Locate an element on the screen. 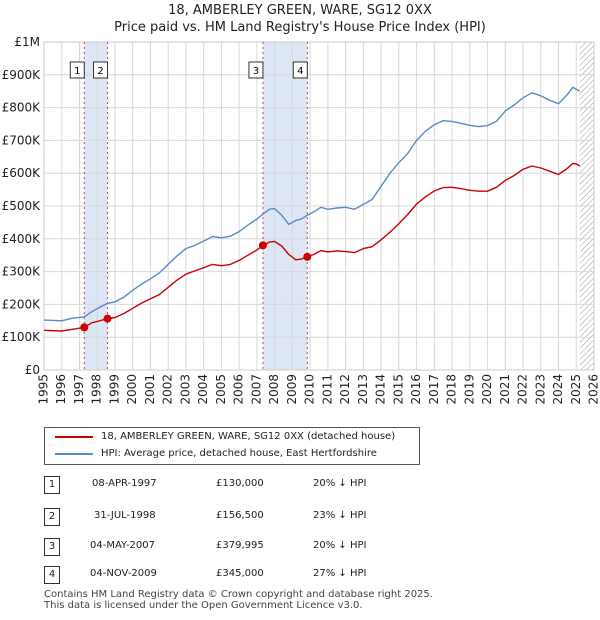  transaction-price: £379,995 is located at coordinates (240, 545).